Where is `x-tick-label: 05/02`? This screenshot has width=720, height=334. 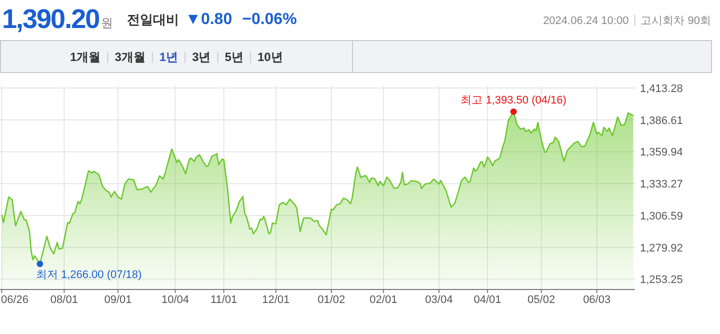 x-tick-label: 05/02 is located at coordinates (542, 300).